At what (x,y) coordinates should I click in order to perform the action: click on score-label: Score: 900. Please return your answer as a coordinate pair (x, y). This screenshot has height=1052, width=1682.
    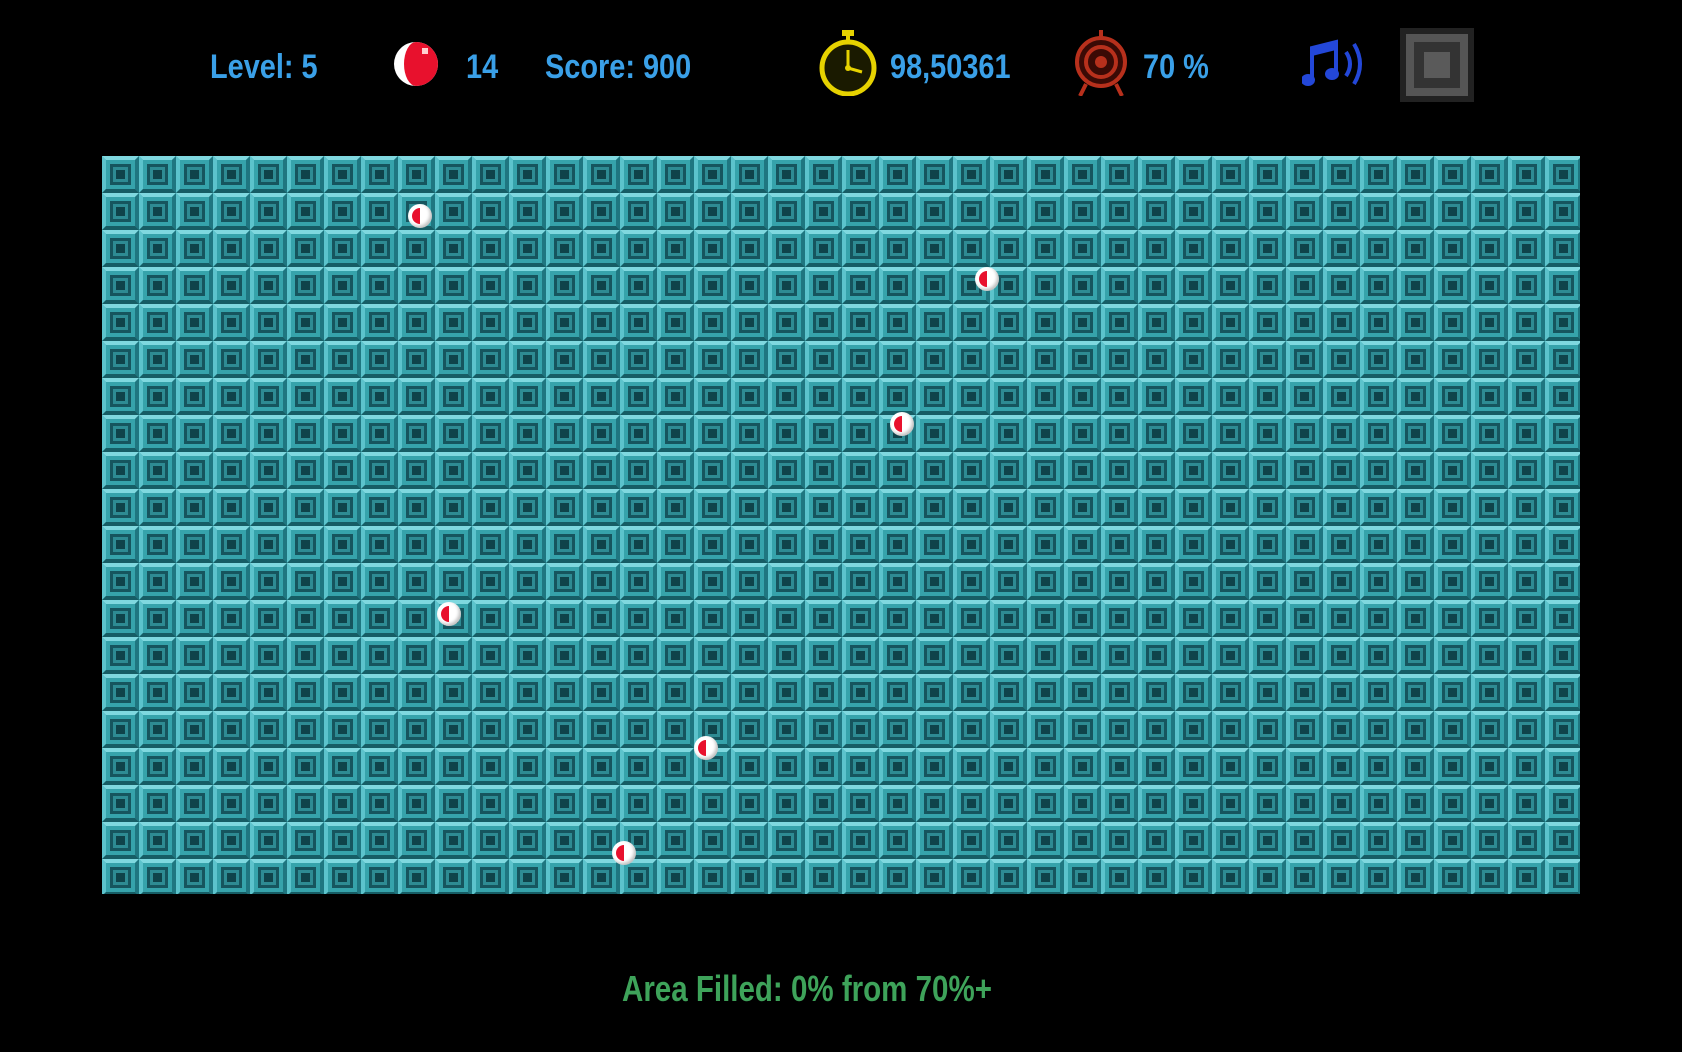
    Looking at the image, I should click on (618, 67).